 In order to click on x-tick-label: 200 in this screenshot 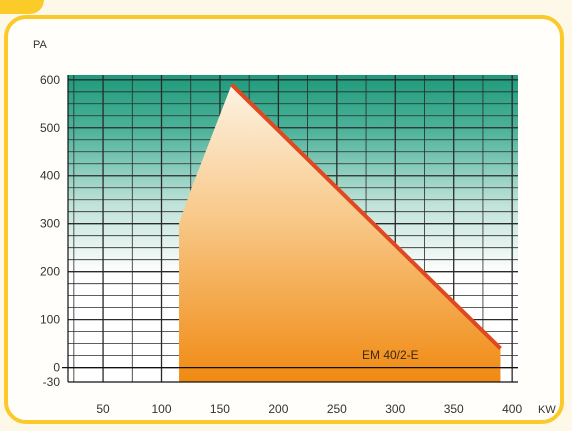, I will do `click(278, 409)`.